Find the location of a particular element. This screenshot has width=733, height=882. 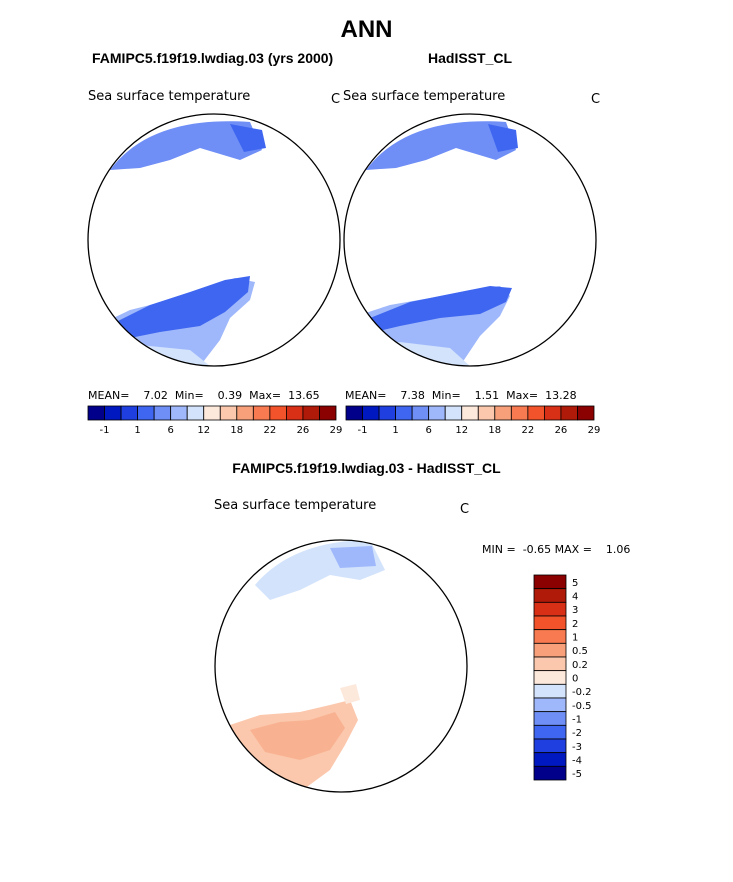

diff-colorbar-tick-label: -4 is located at coordinates (577, 761).